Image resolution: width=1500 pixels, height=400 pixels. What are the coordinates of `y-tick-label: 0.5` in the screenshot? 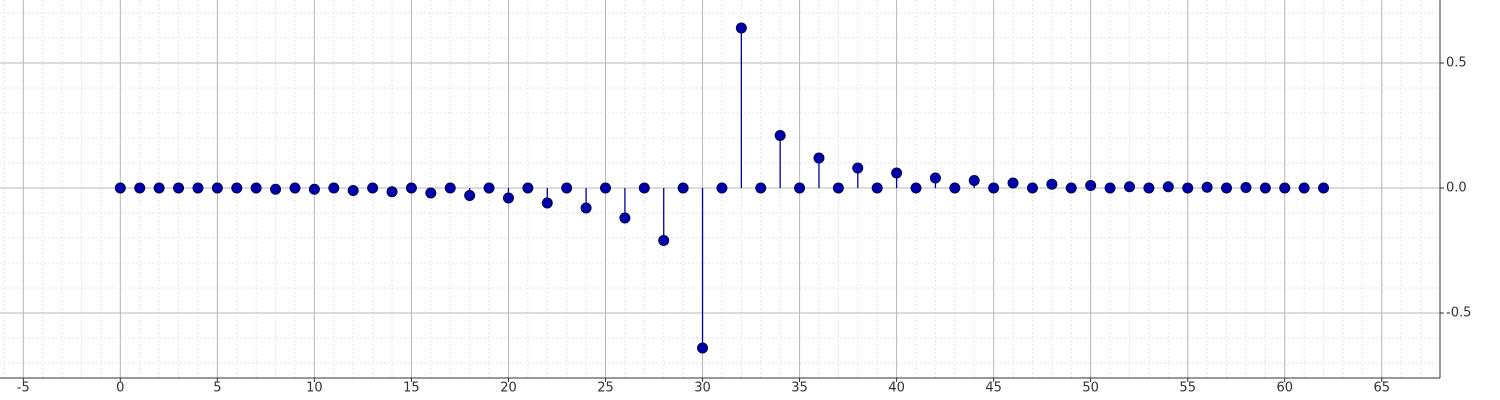 It's located at (1456, 63).